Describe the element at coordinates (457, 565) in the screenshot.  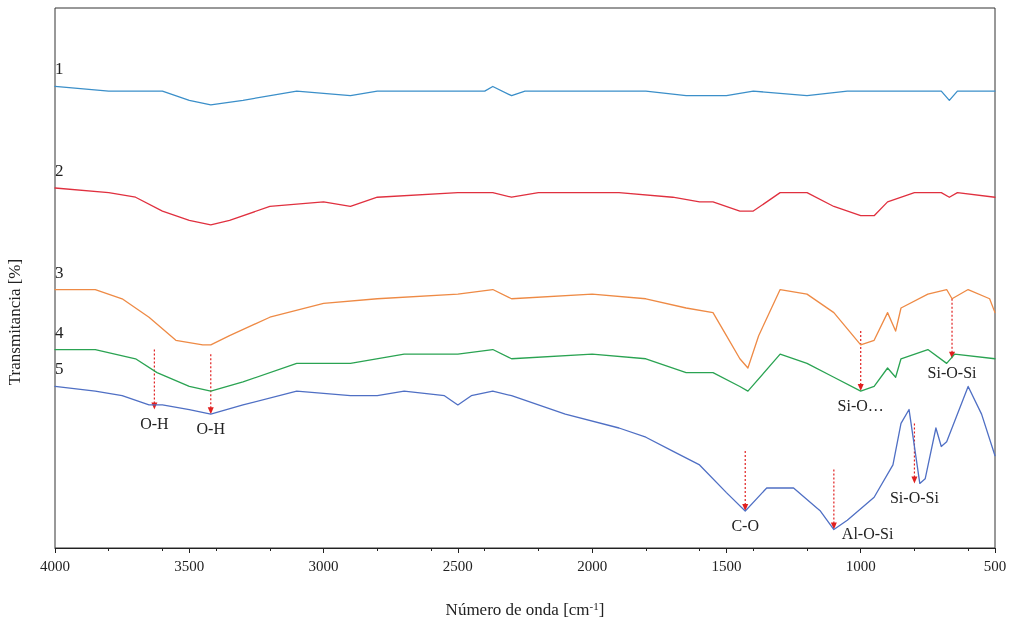
I see `x-tick-label: 2500` at that location.